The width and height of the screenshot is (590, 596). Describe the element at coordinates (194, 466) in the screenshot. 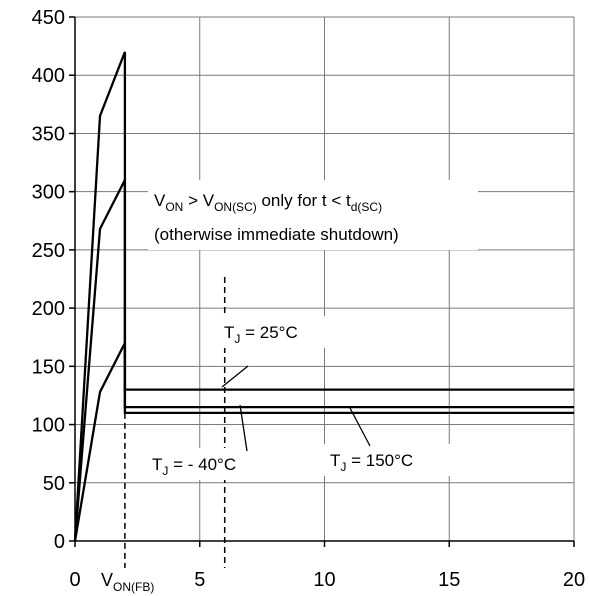

I see `label-m40c: TJ = - 40°C` at that location.